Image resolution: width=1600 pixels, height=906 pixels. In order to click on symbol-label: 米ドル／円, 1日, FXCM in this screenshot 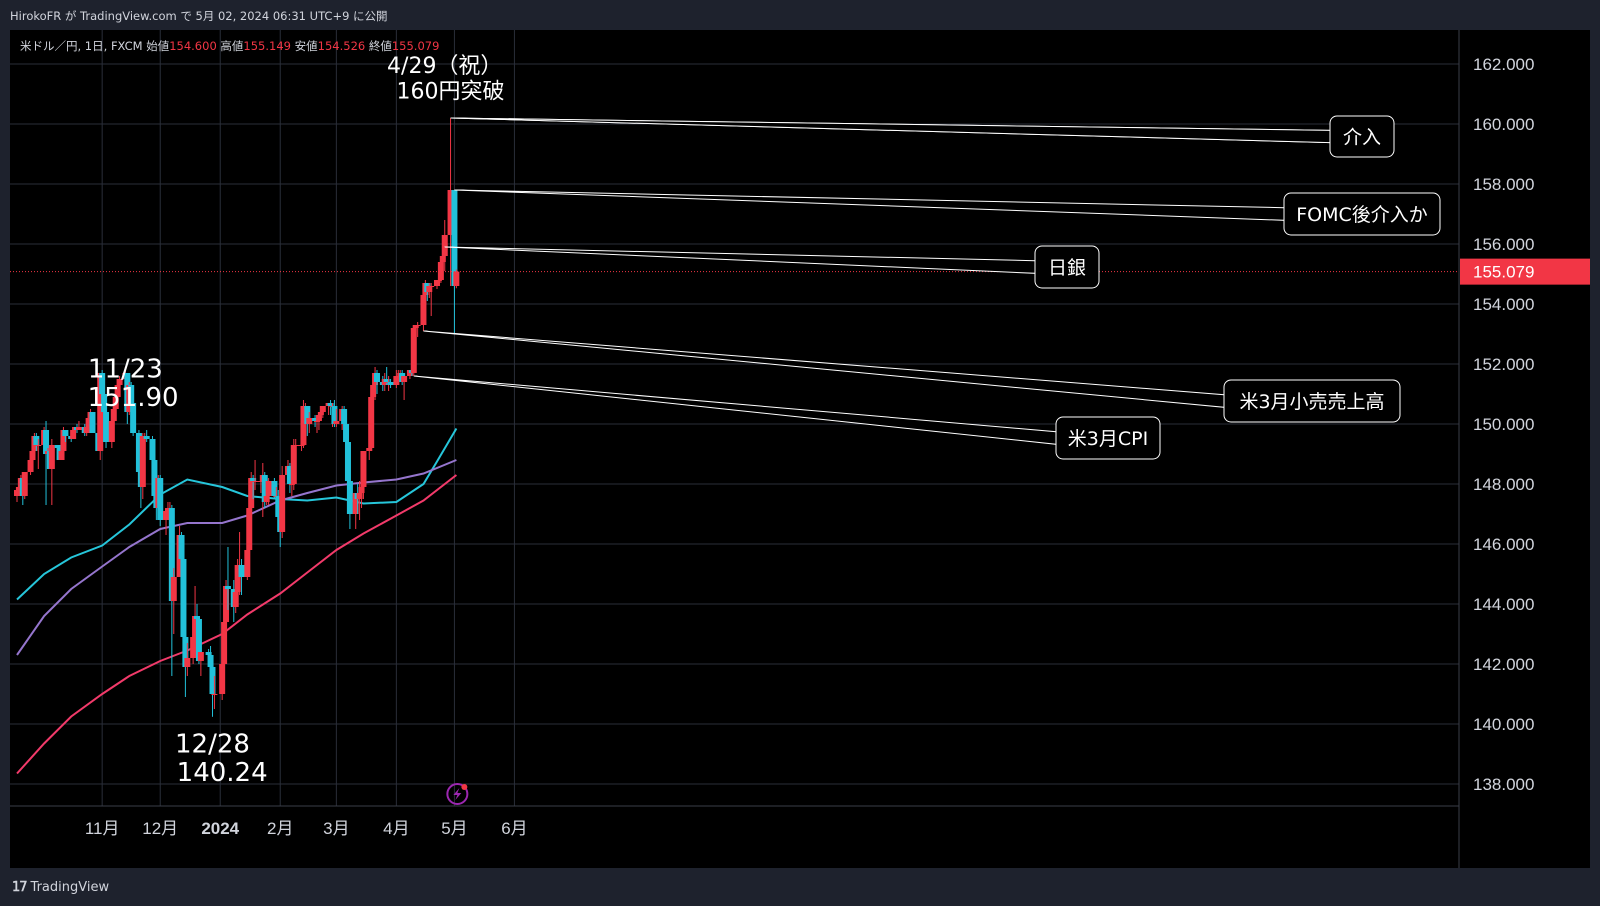, I will do `click(81, 46)`.